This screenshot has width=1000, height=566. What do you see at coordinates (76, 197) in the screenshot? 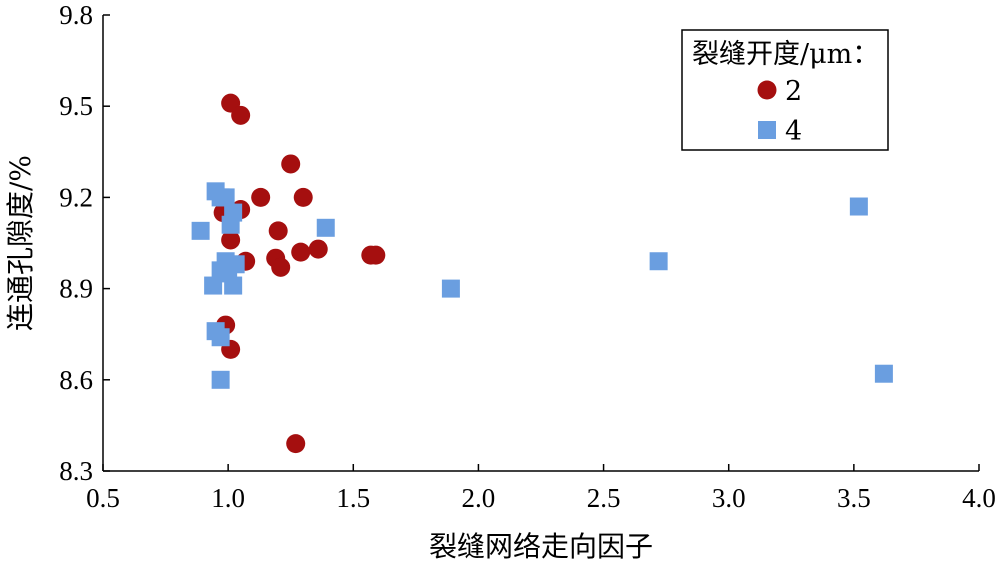
I see `y-tick-label: 9.2` at bounding box center [76, 197].